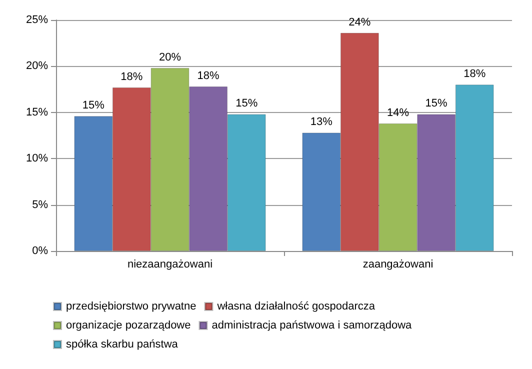 Image resolution: width=532 pixels, height=369 pixels. What do you see at coordinates (398, 264) in the screenshot?
I see `x-tick-label: zaangażowani` at bounding box center [398, 264].